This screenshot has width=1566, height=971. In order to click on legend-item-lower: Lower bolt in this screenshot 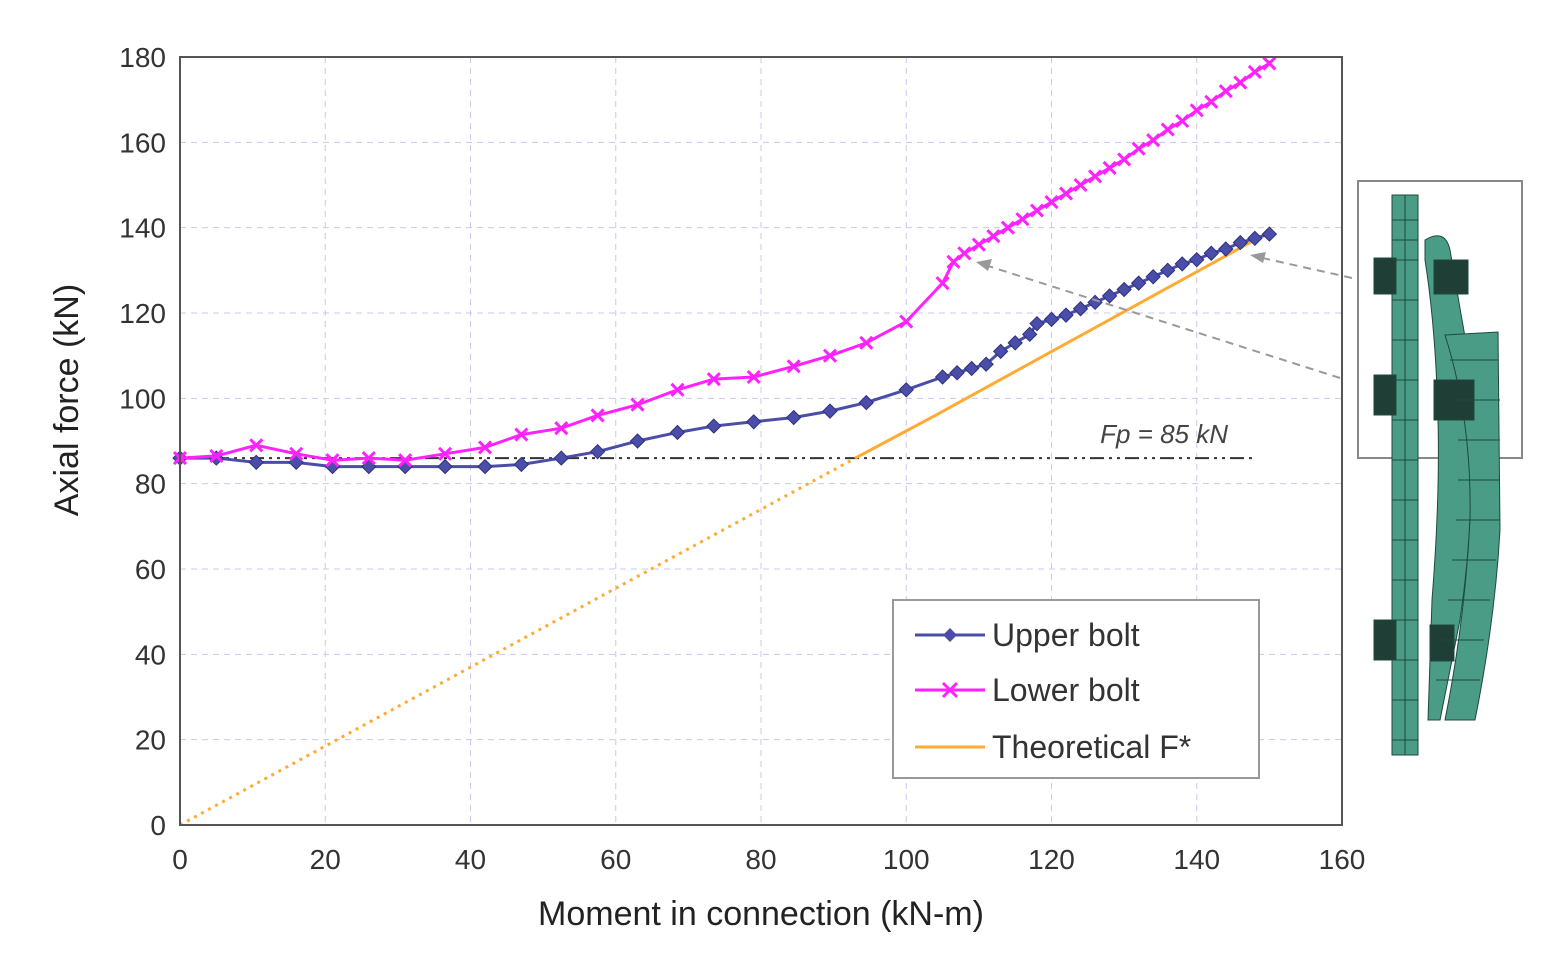, I will do `click(1027, 690)`.